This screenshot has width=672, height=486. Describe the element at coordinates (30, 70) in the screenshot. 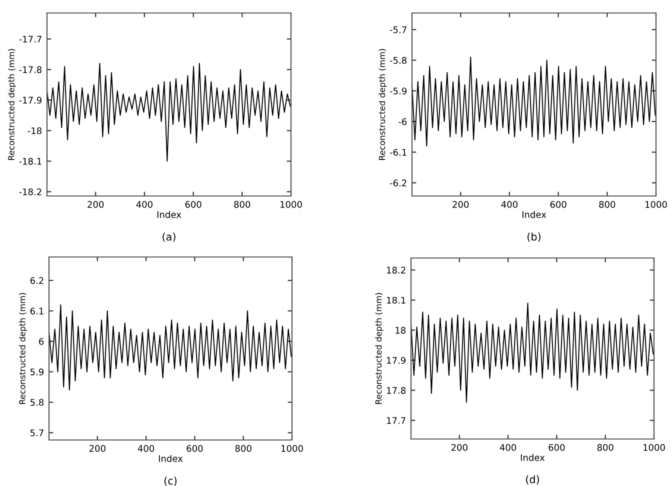

I see `y-tick-label: -17.8` at that location.